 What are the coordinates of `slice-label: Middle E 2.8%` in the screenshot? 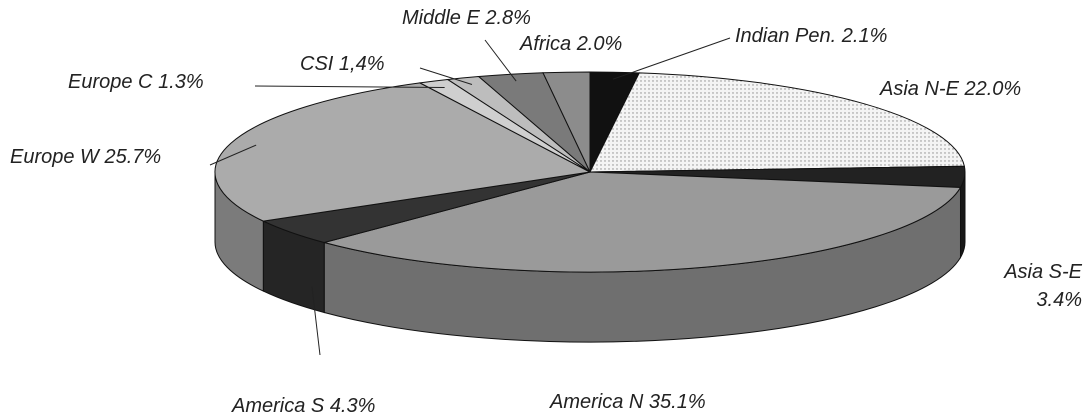 It's located at (466, 18).